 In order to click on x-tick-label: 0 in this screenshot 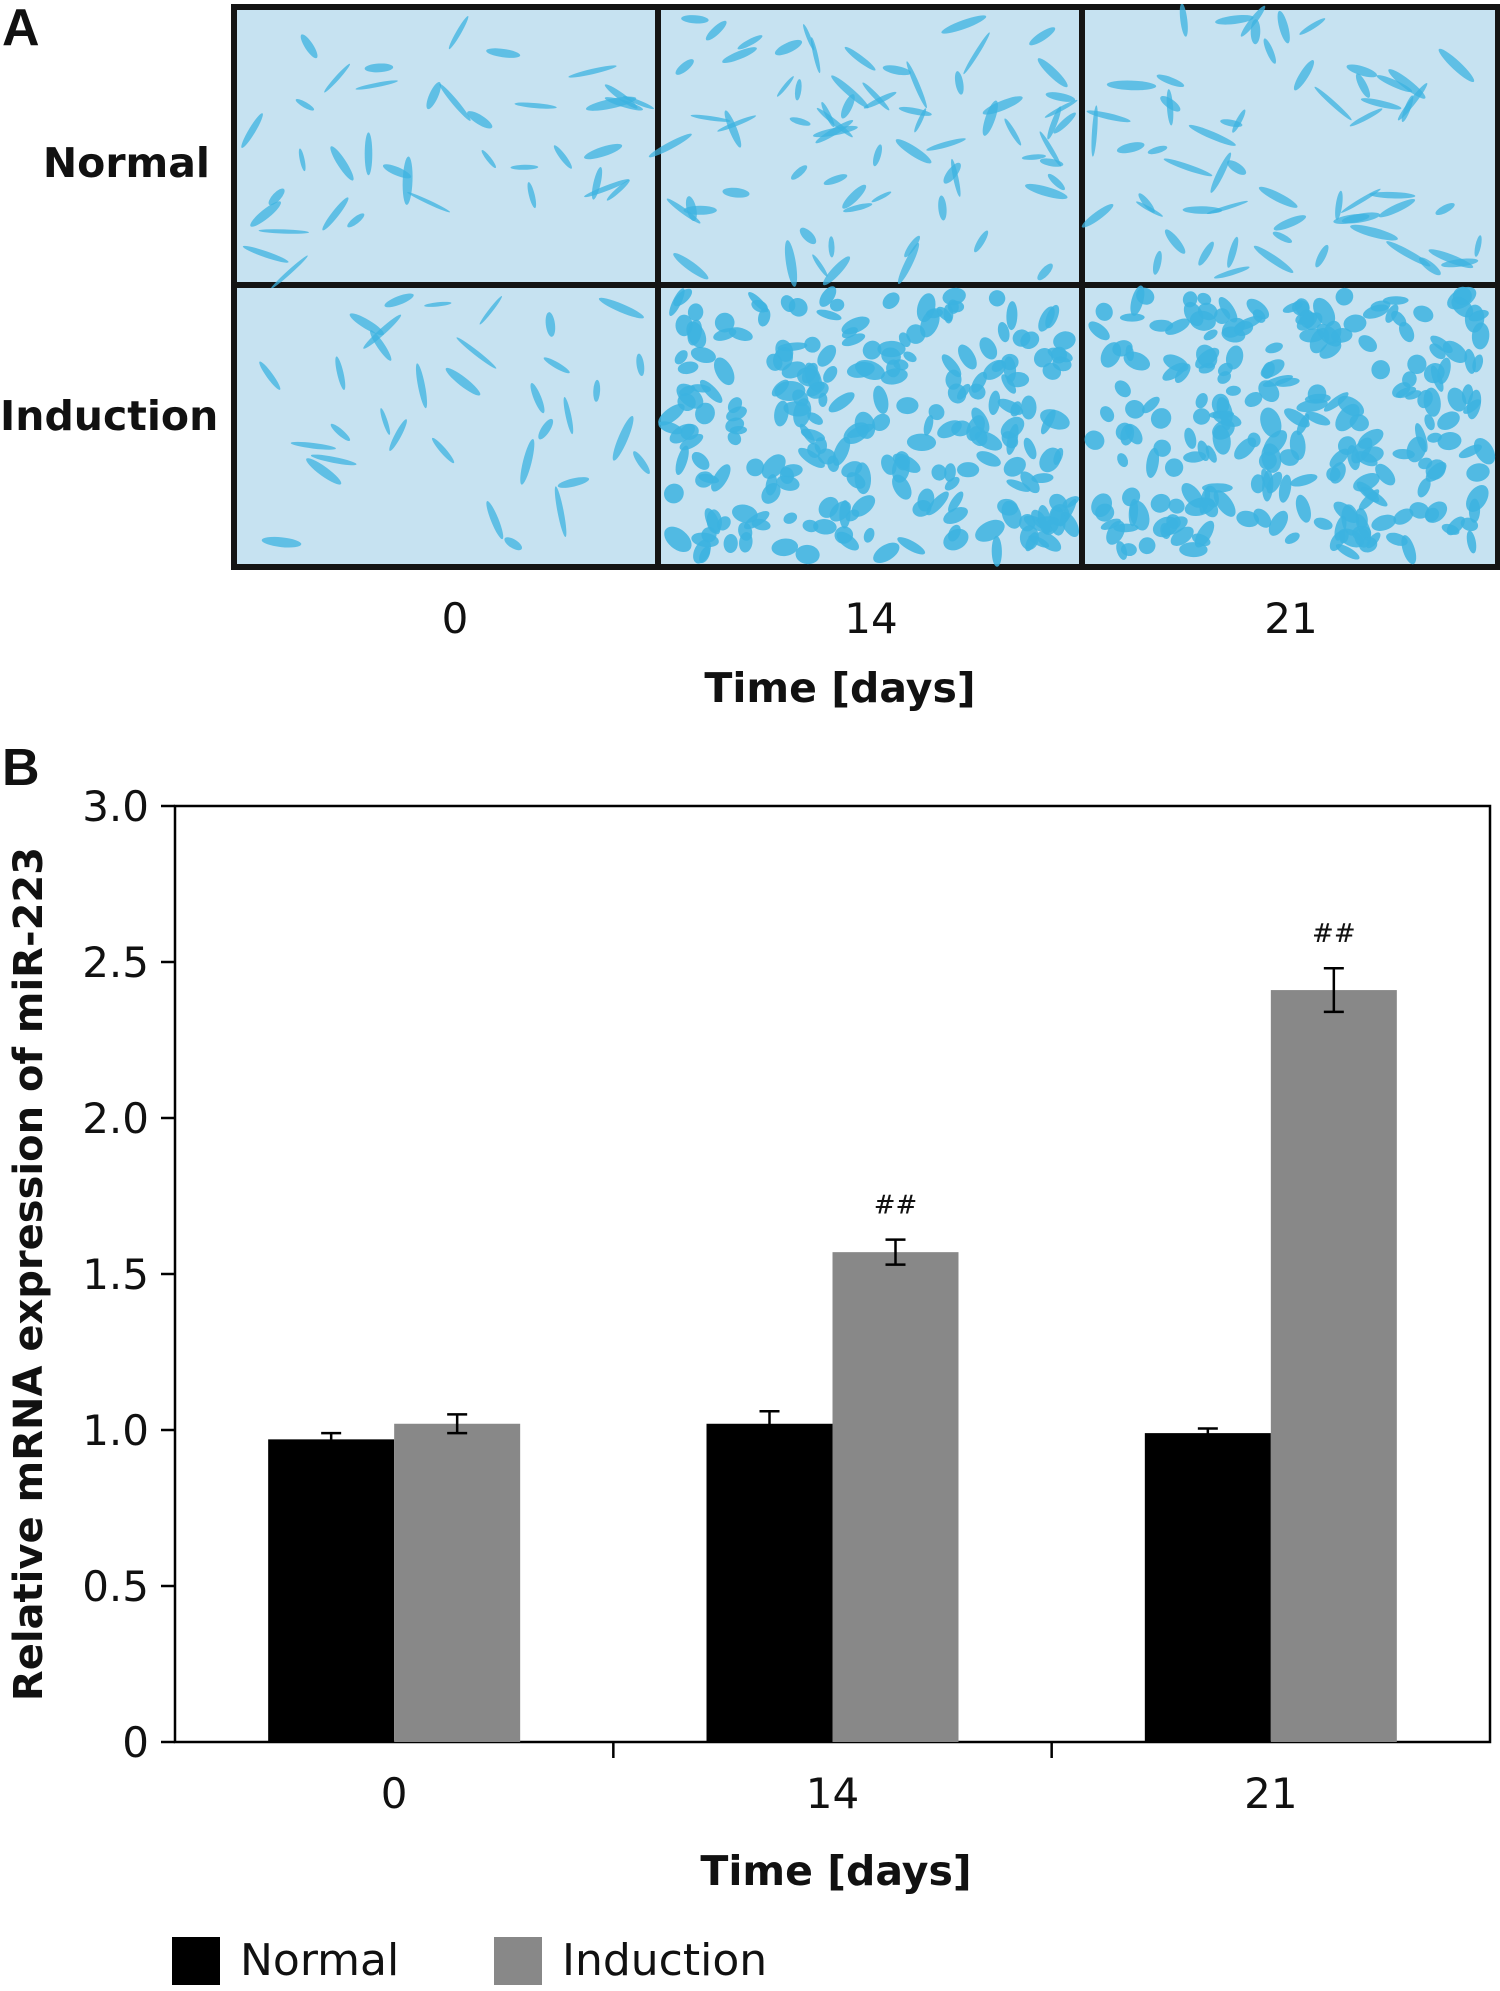, I will do `click(394, 1793)`.